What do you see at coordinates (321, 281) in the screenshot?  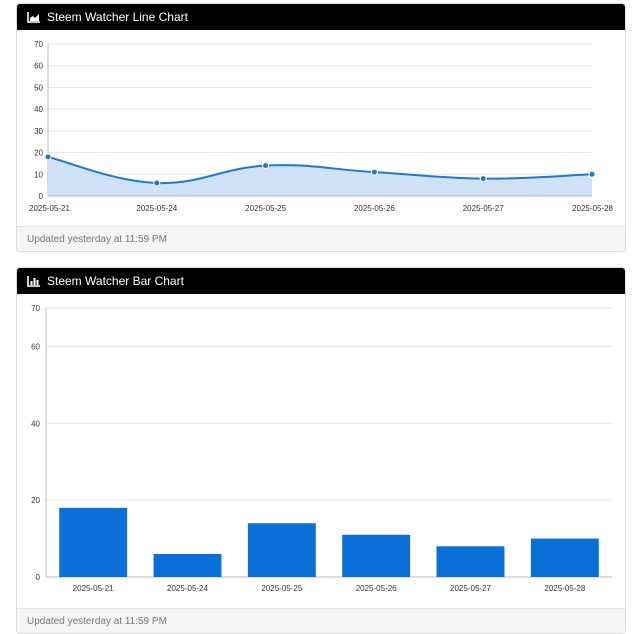 I see `card-header: Steem Watcher Bar Chart` at bounding box center [321, 281].